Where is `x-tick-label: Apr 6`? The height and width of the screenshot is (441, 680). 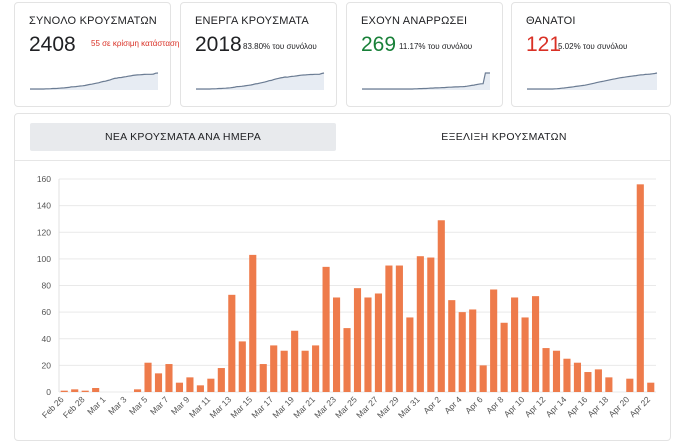 x-tick-label: Apr 6 is located at coordinates (474, 405).